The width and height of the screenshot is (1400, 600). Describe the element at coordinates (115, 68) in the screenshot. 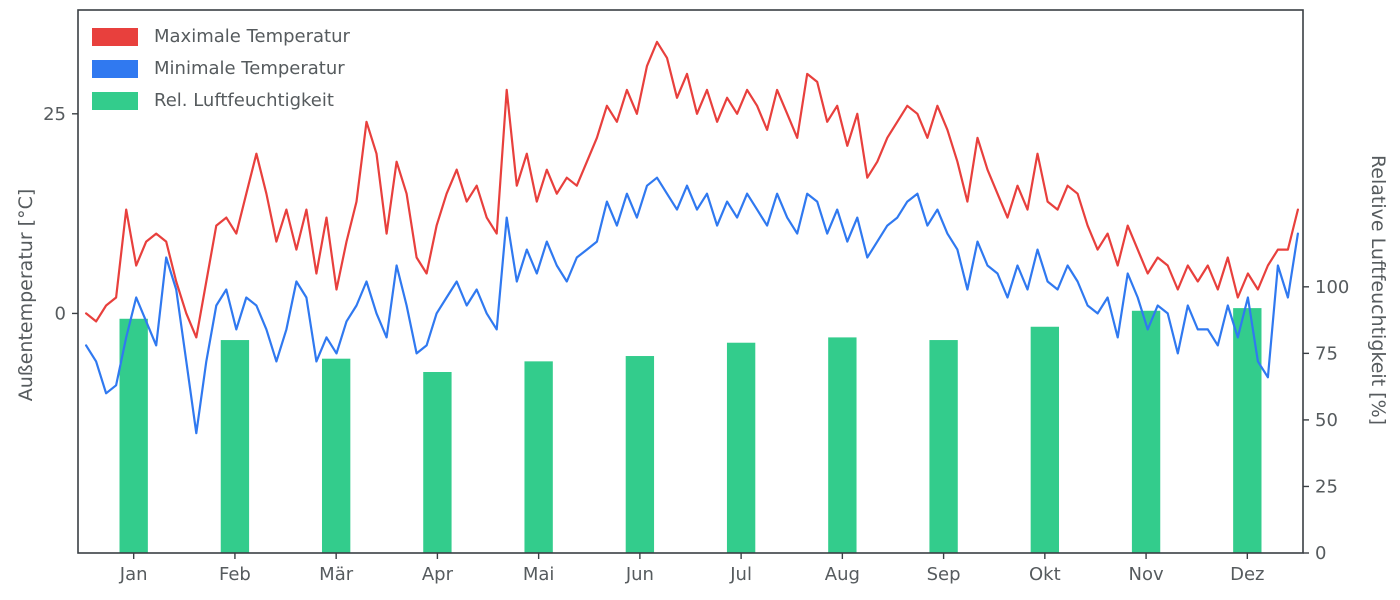

I see `min-temp-swatch-icon` at that location.